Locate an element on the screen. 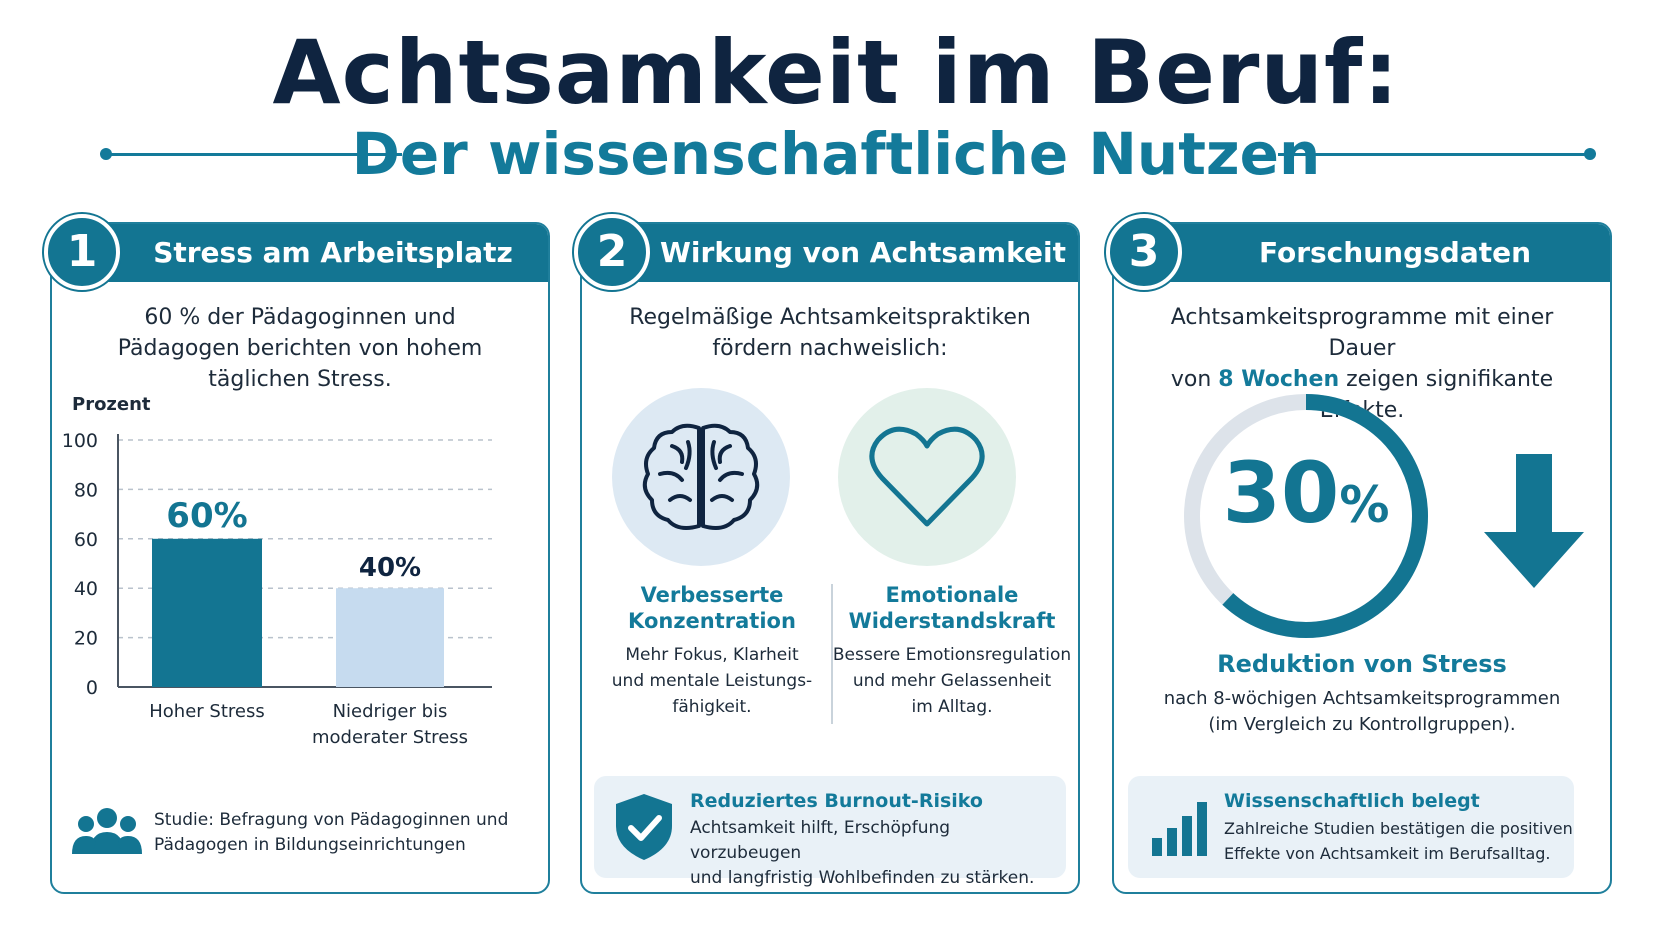  panel-title: Stress am Arbeitsplatz is located at coordinates (333, 252).